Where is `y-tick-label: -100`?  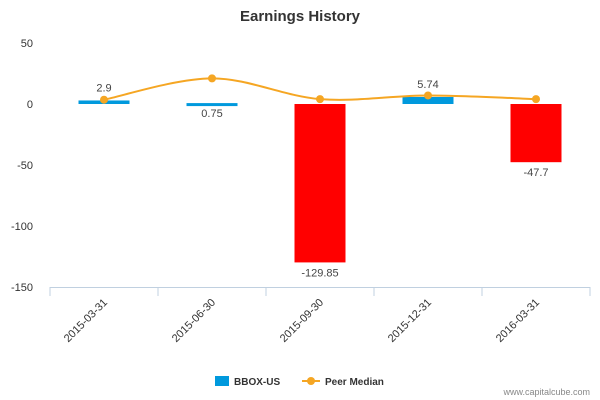 y-tick-label: -100 is located at coordinates (22, 227).